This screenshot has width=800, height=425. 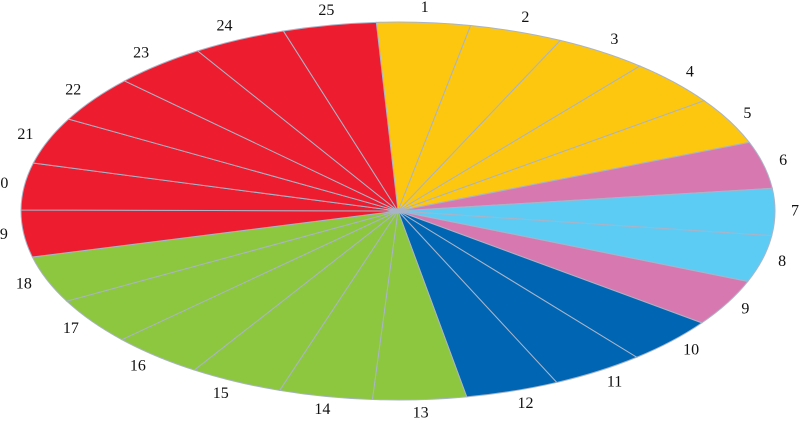 What do you see at coordinates (322, 409) in the screenshot?
I see `slice-label: 14` at bounding box center [322, 409].